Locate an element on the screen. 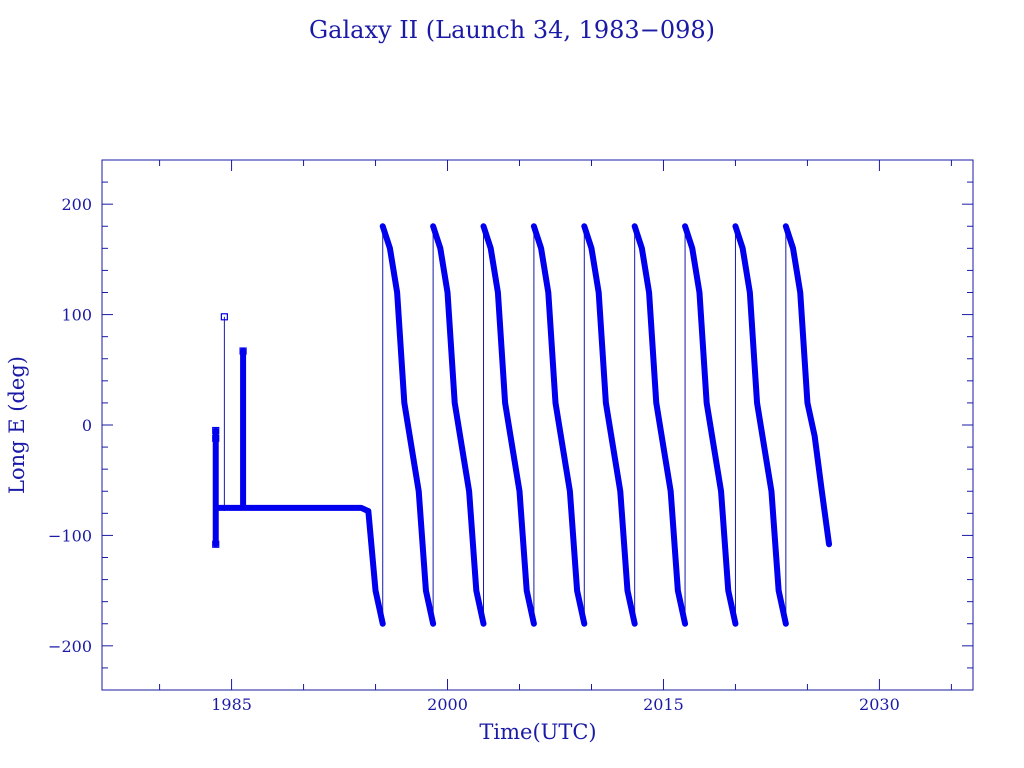 The width and height of the screenshot is (1024, 768). x-axis-label: Time(UTC) is located at coordinates (537, 732).